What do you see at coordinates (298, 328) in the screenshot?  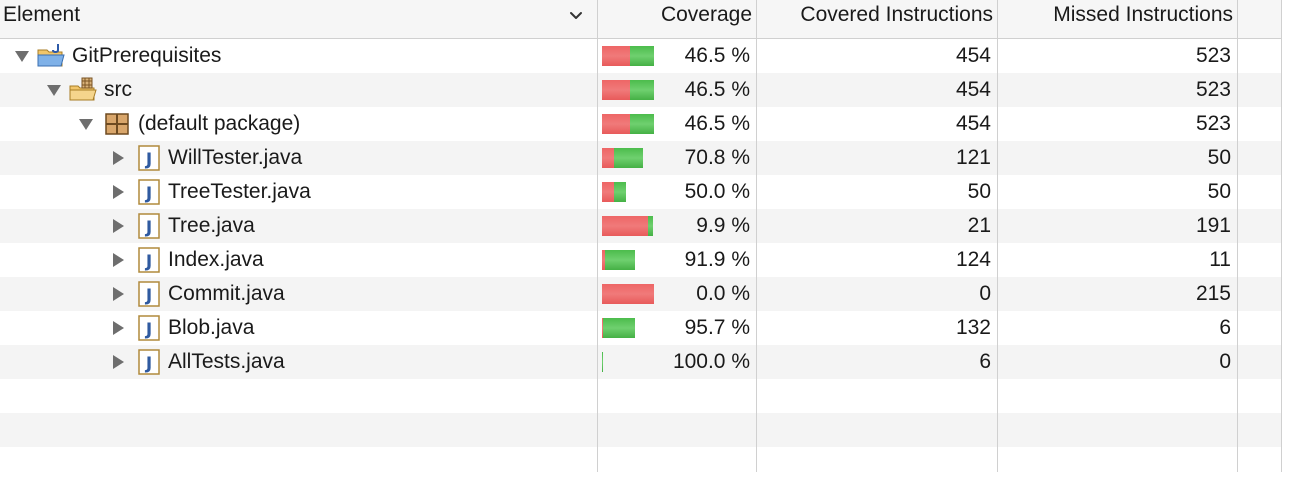 I see `element-cell: J Blob.java` at bounding box center [298, 328].